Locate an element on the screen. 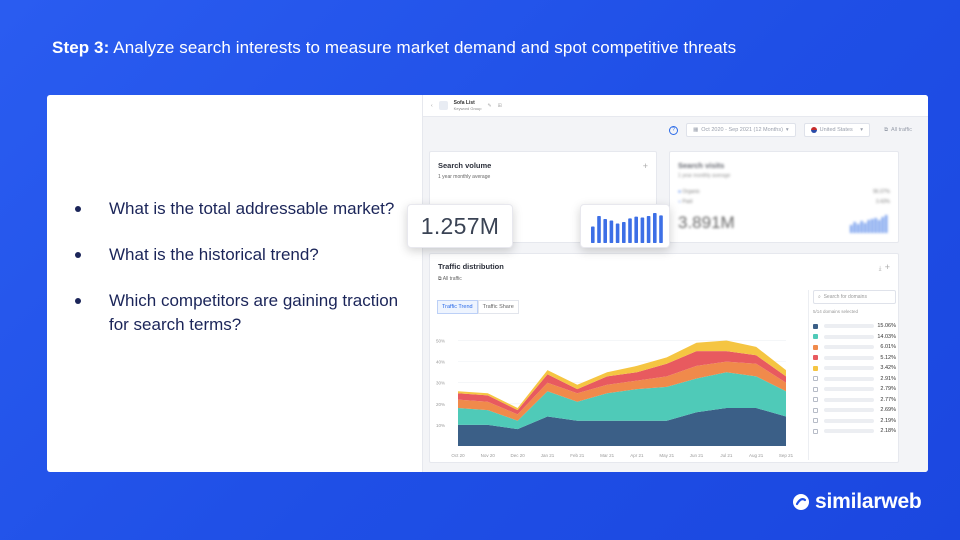  paid-pct: 3.43% is located at coordinates (882, 202).